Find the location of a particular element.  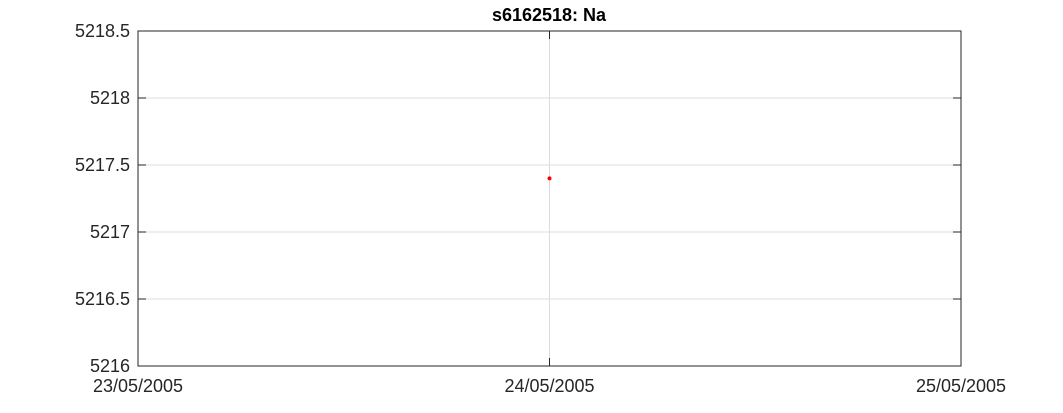

x-tick-labels: 23/05/2005 24/05/2005 25/05/2005 is located at coordinates (549, 386).